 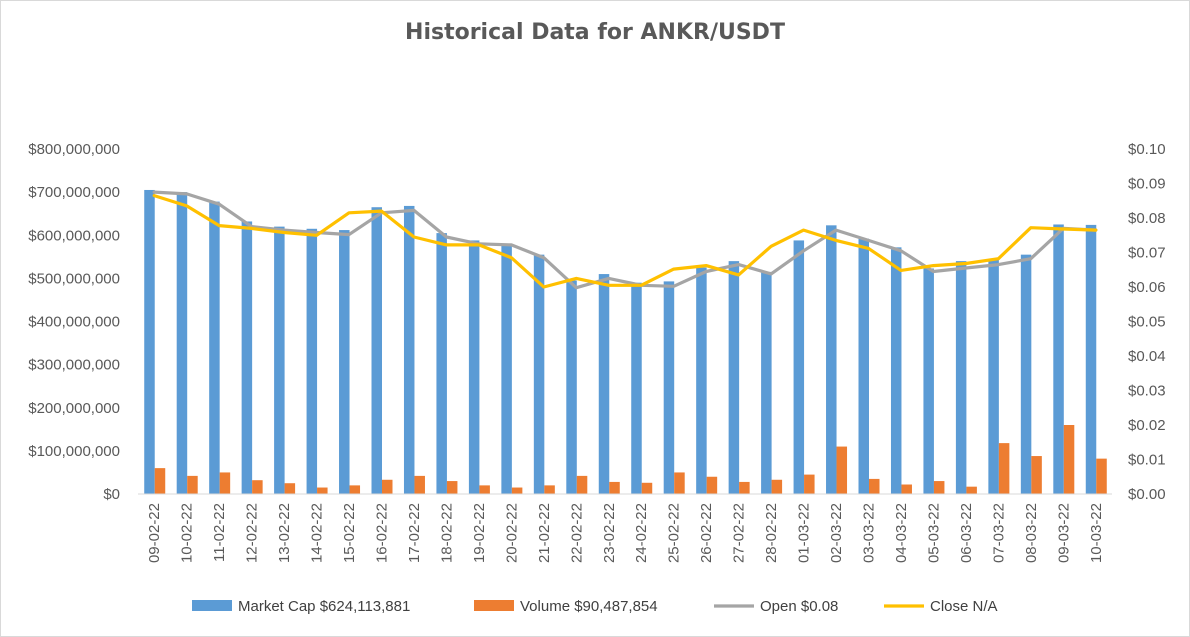 I want to click on x-tick-label: 25-02-22, so click(x=674, y=533).